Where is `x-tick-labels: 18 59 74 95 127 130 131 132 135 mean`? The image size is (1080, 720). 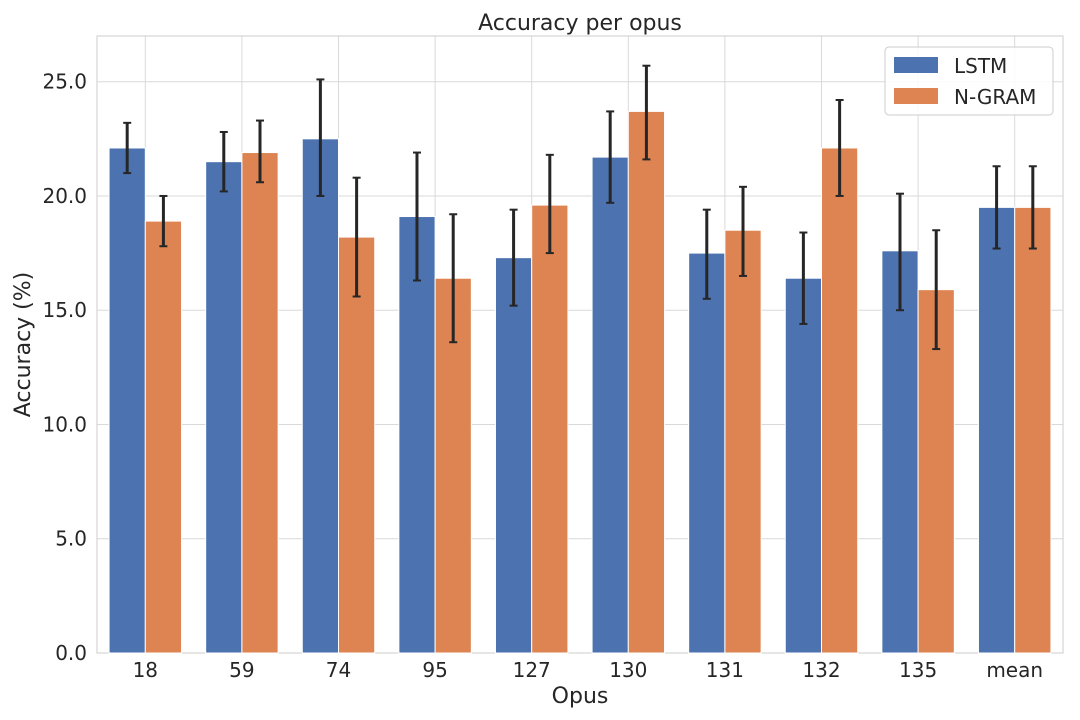
x-tick-labels: 18 59 74 95 127 130 131 132 135 mean is located at coordinates (588, 670).